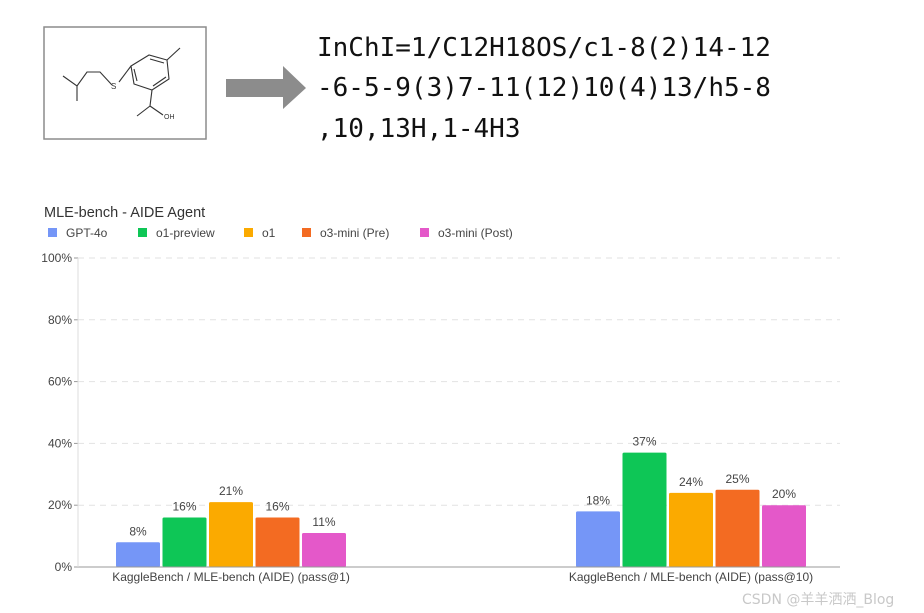  I want to click on y-tick-label-1: 20%, so click(60, 505).